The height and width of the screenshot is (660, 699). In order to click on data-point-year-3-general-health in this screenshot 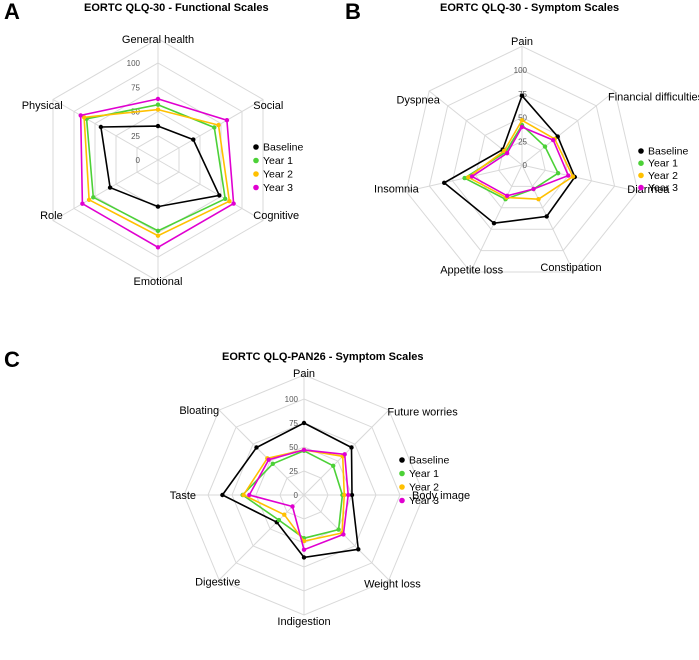, I will do `click(158, 99)`.